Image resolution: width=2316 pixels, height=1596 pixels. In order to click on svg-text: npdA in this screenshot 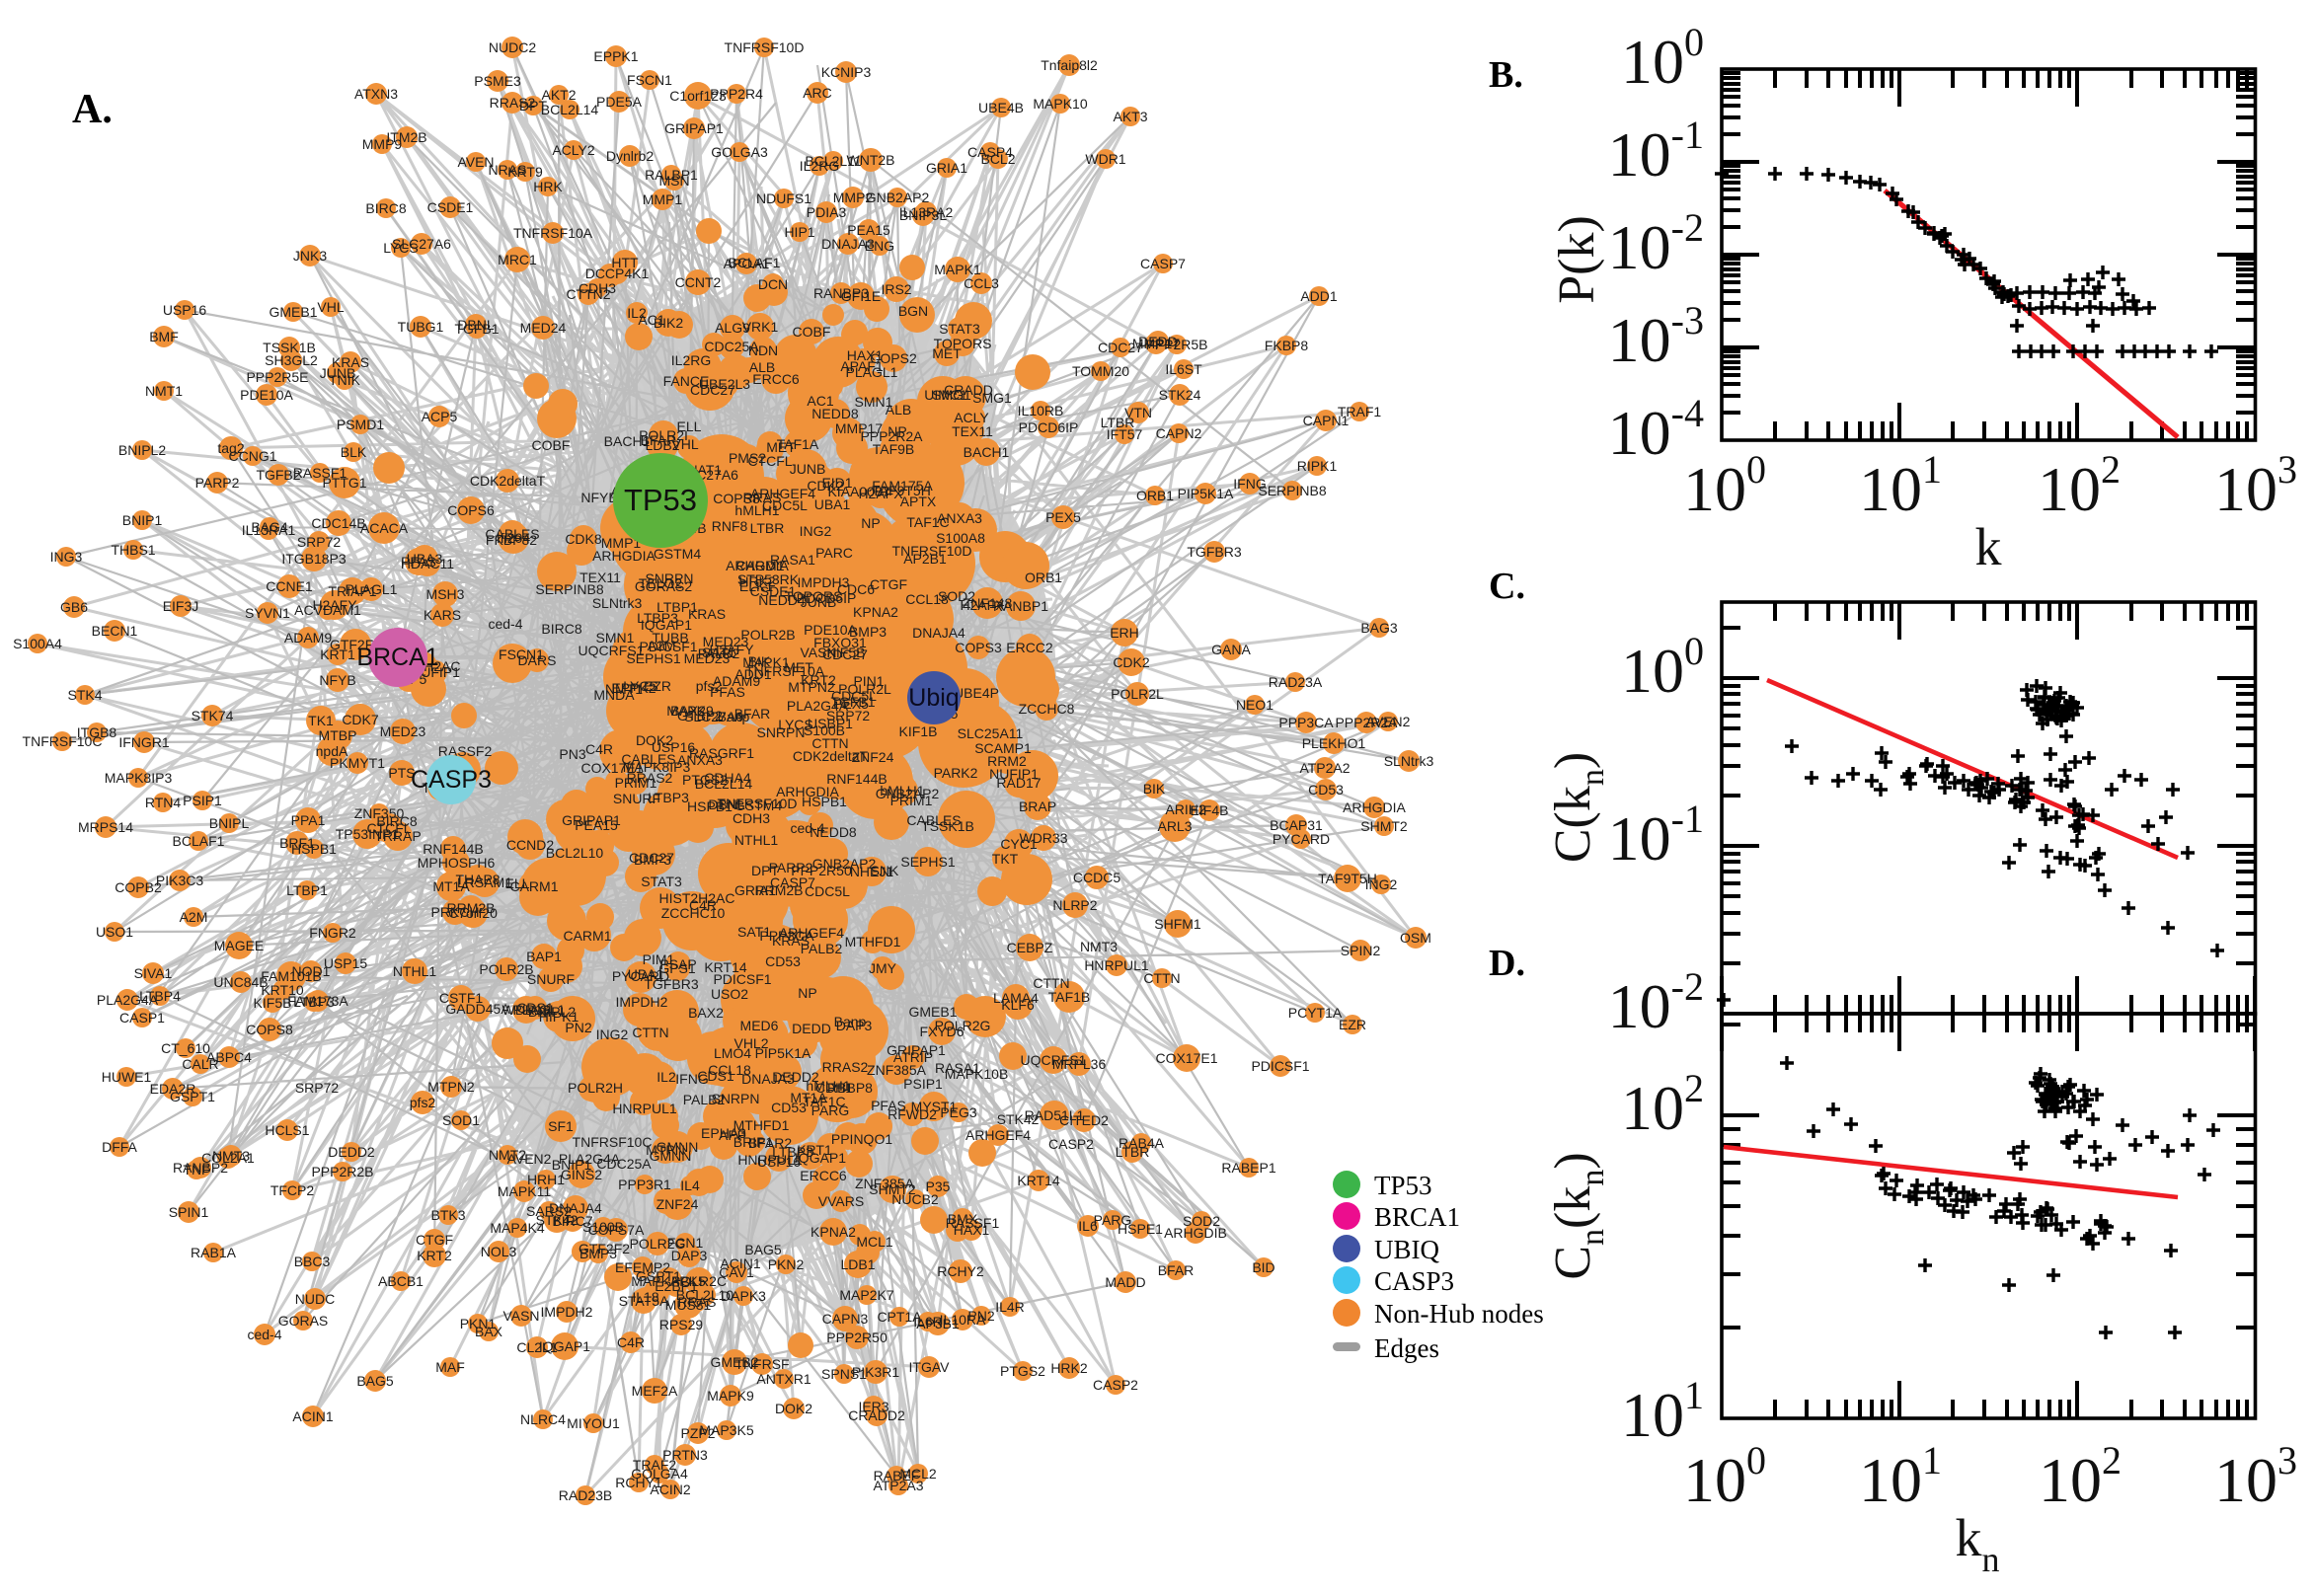, I will do `click(332, 751)`.